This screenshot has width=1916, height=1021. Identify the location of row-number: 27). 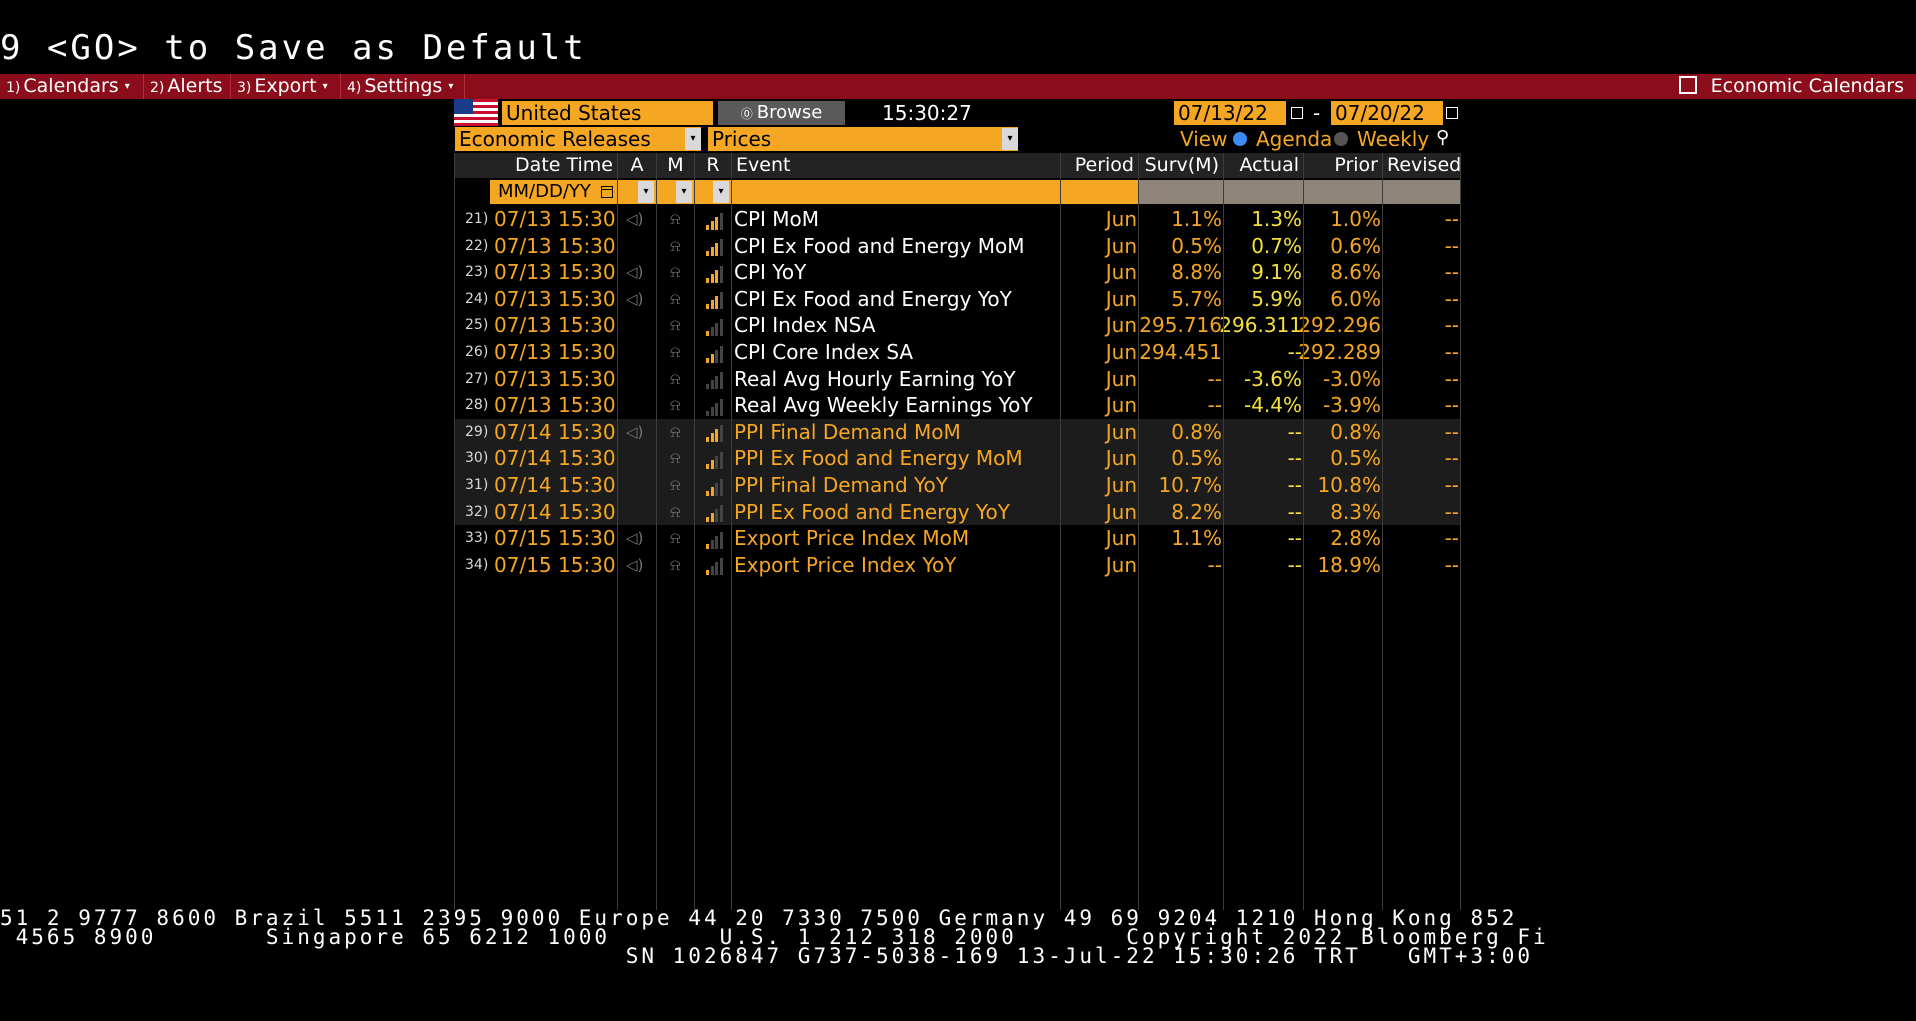
(477, 378).